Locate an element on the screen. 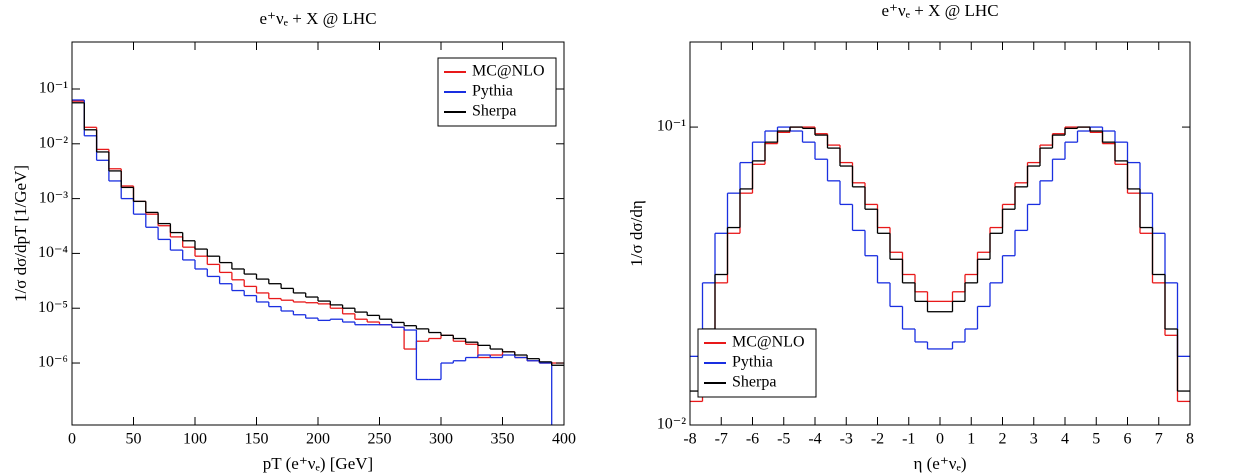 This screenshot has width=1239, height=476. x-tick-label: 4 is located at coordinates (1065, 439).